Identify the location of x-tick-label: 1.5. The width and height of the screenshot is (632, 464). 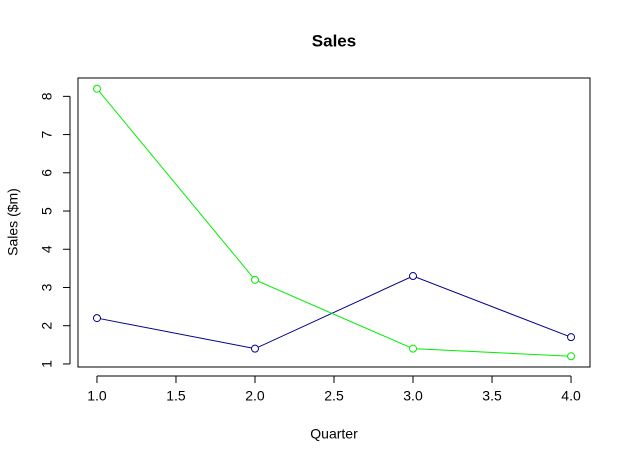
(176, 396).